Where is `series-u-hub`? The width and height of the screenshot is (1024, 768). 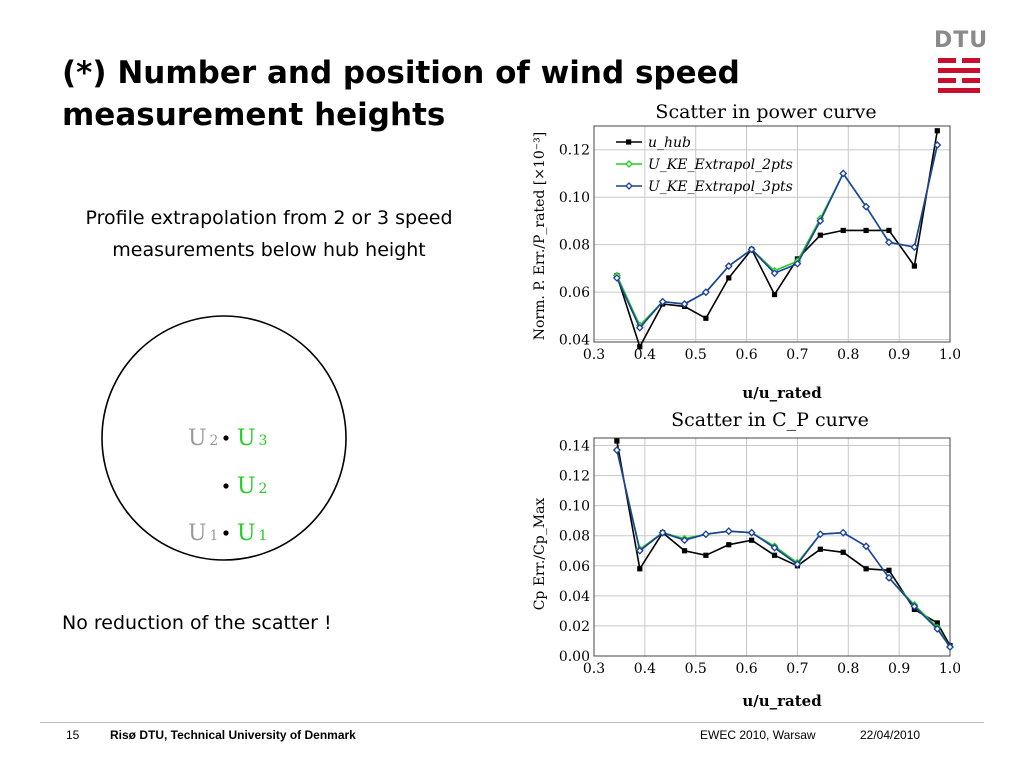 series-u-hub is located at coordinates (783, 543).